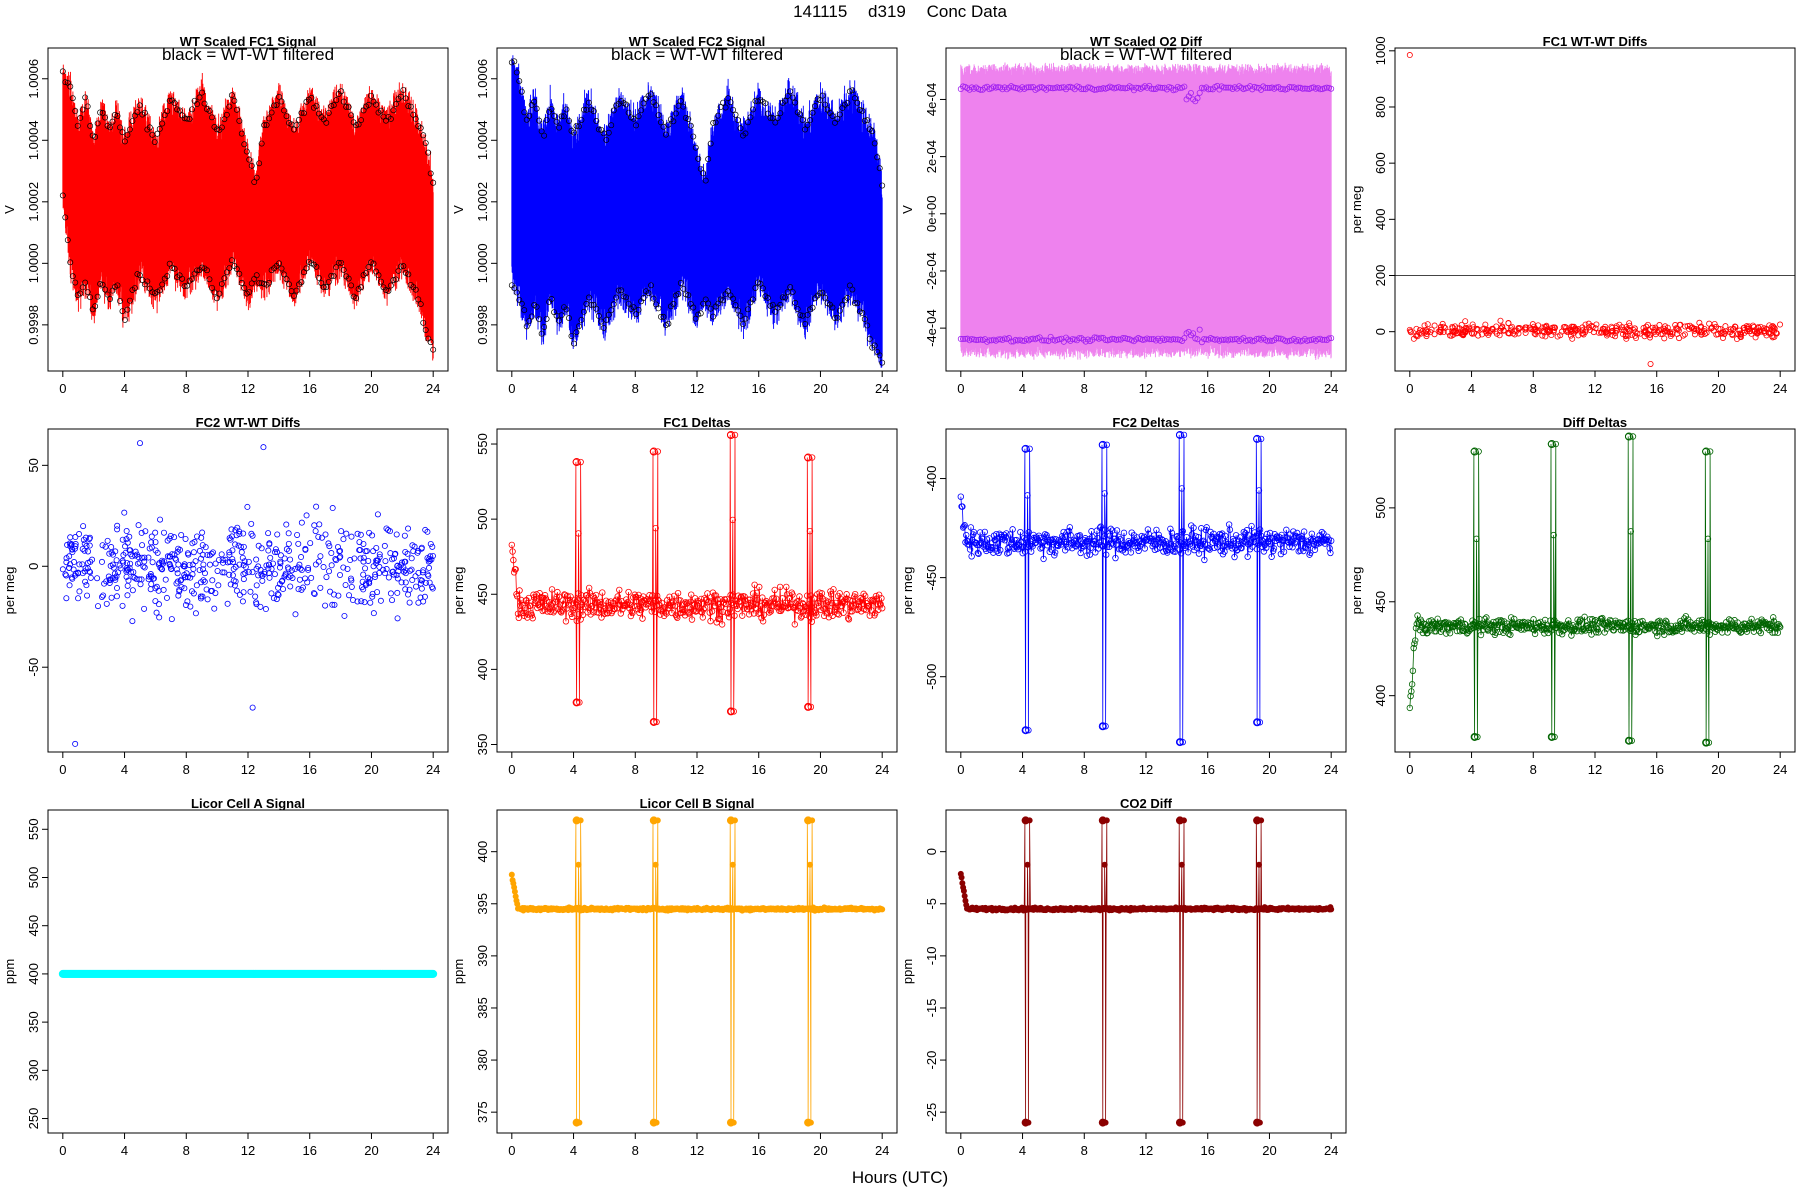 This screenshot has height=1200, width=1800. Describe the element at coordinates (907, 209) in the screenshot. I see `y-axis-label: V` at that location.